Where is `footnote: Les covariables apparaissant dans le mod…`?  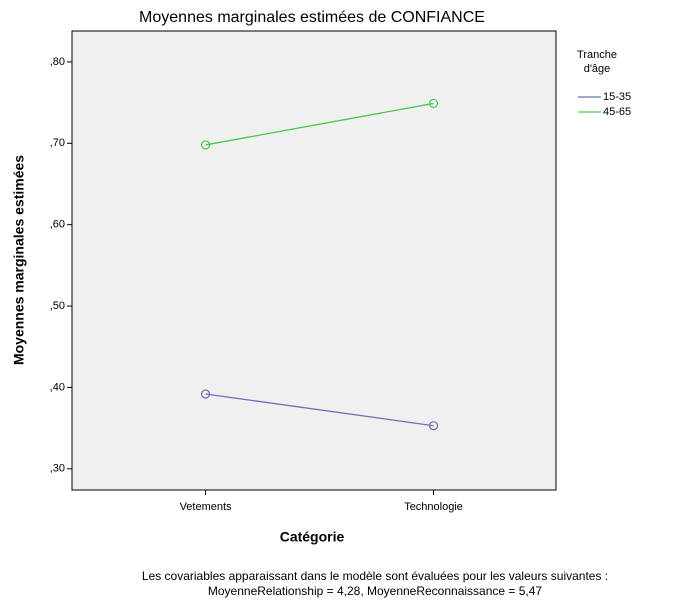
footnote: Les covariables apparaissant dans le mod… is located at coordinates (375, 576).